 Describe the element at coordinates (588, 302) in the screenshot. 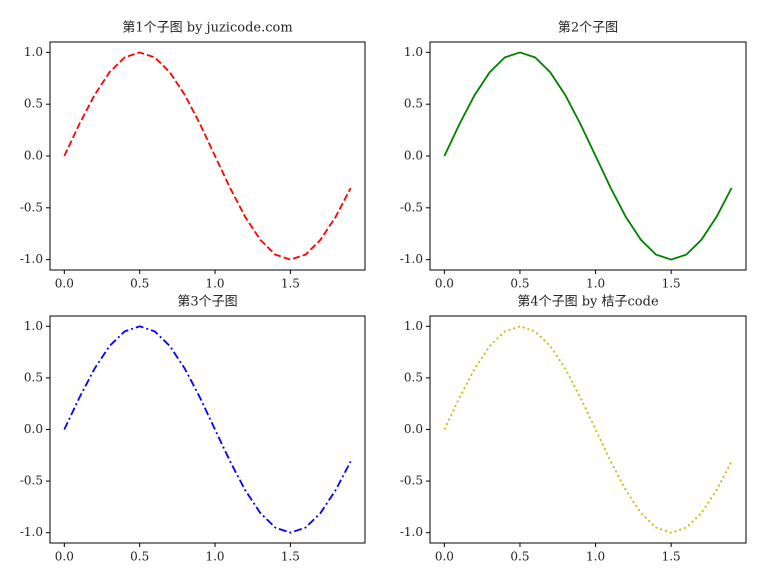

I see `subplot-title: 第4个子图 by 桔子code` at that location.